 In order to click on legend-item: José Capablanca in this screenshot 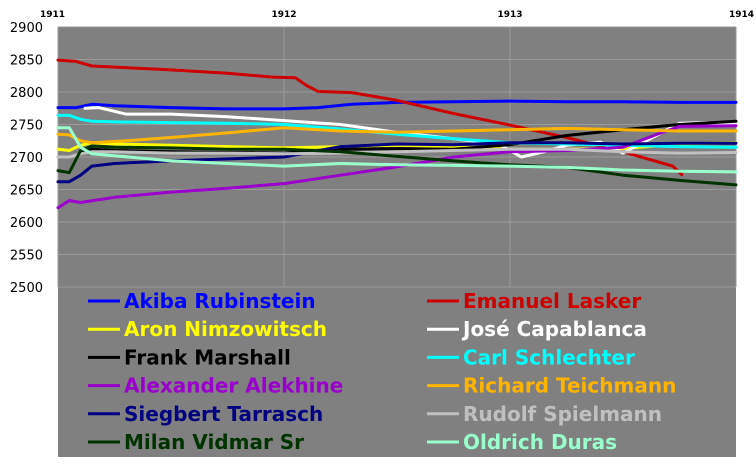, I will do `click(537, 329)`.